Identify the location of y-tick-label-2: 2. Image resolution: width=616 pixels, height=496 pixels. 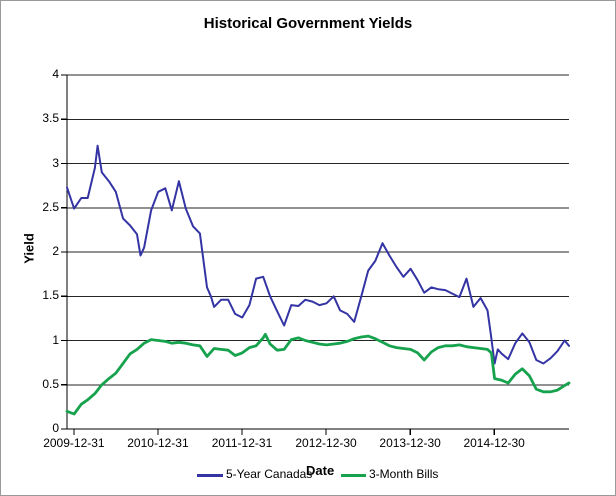
(55, 251).